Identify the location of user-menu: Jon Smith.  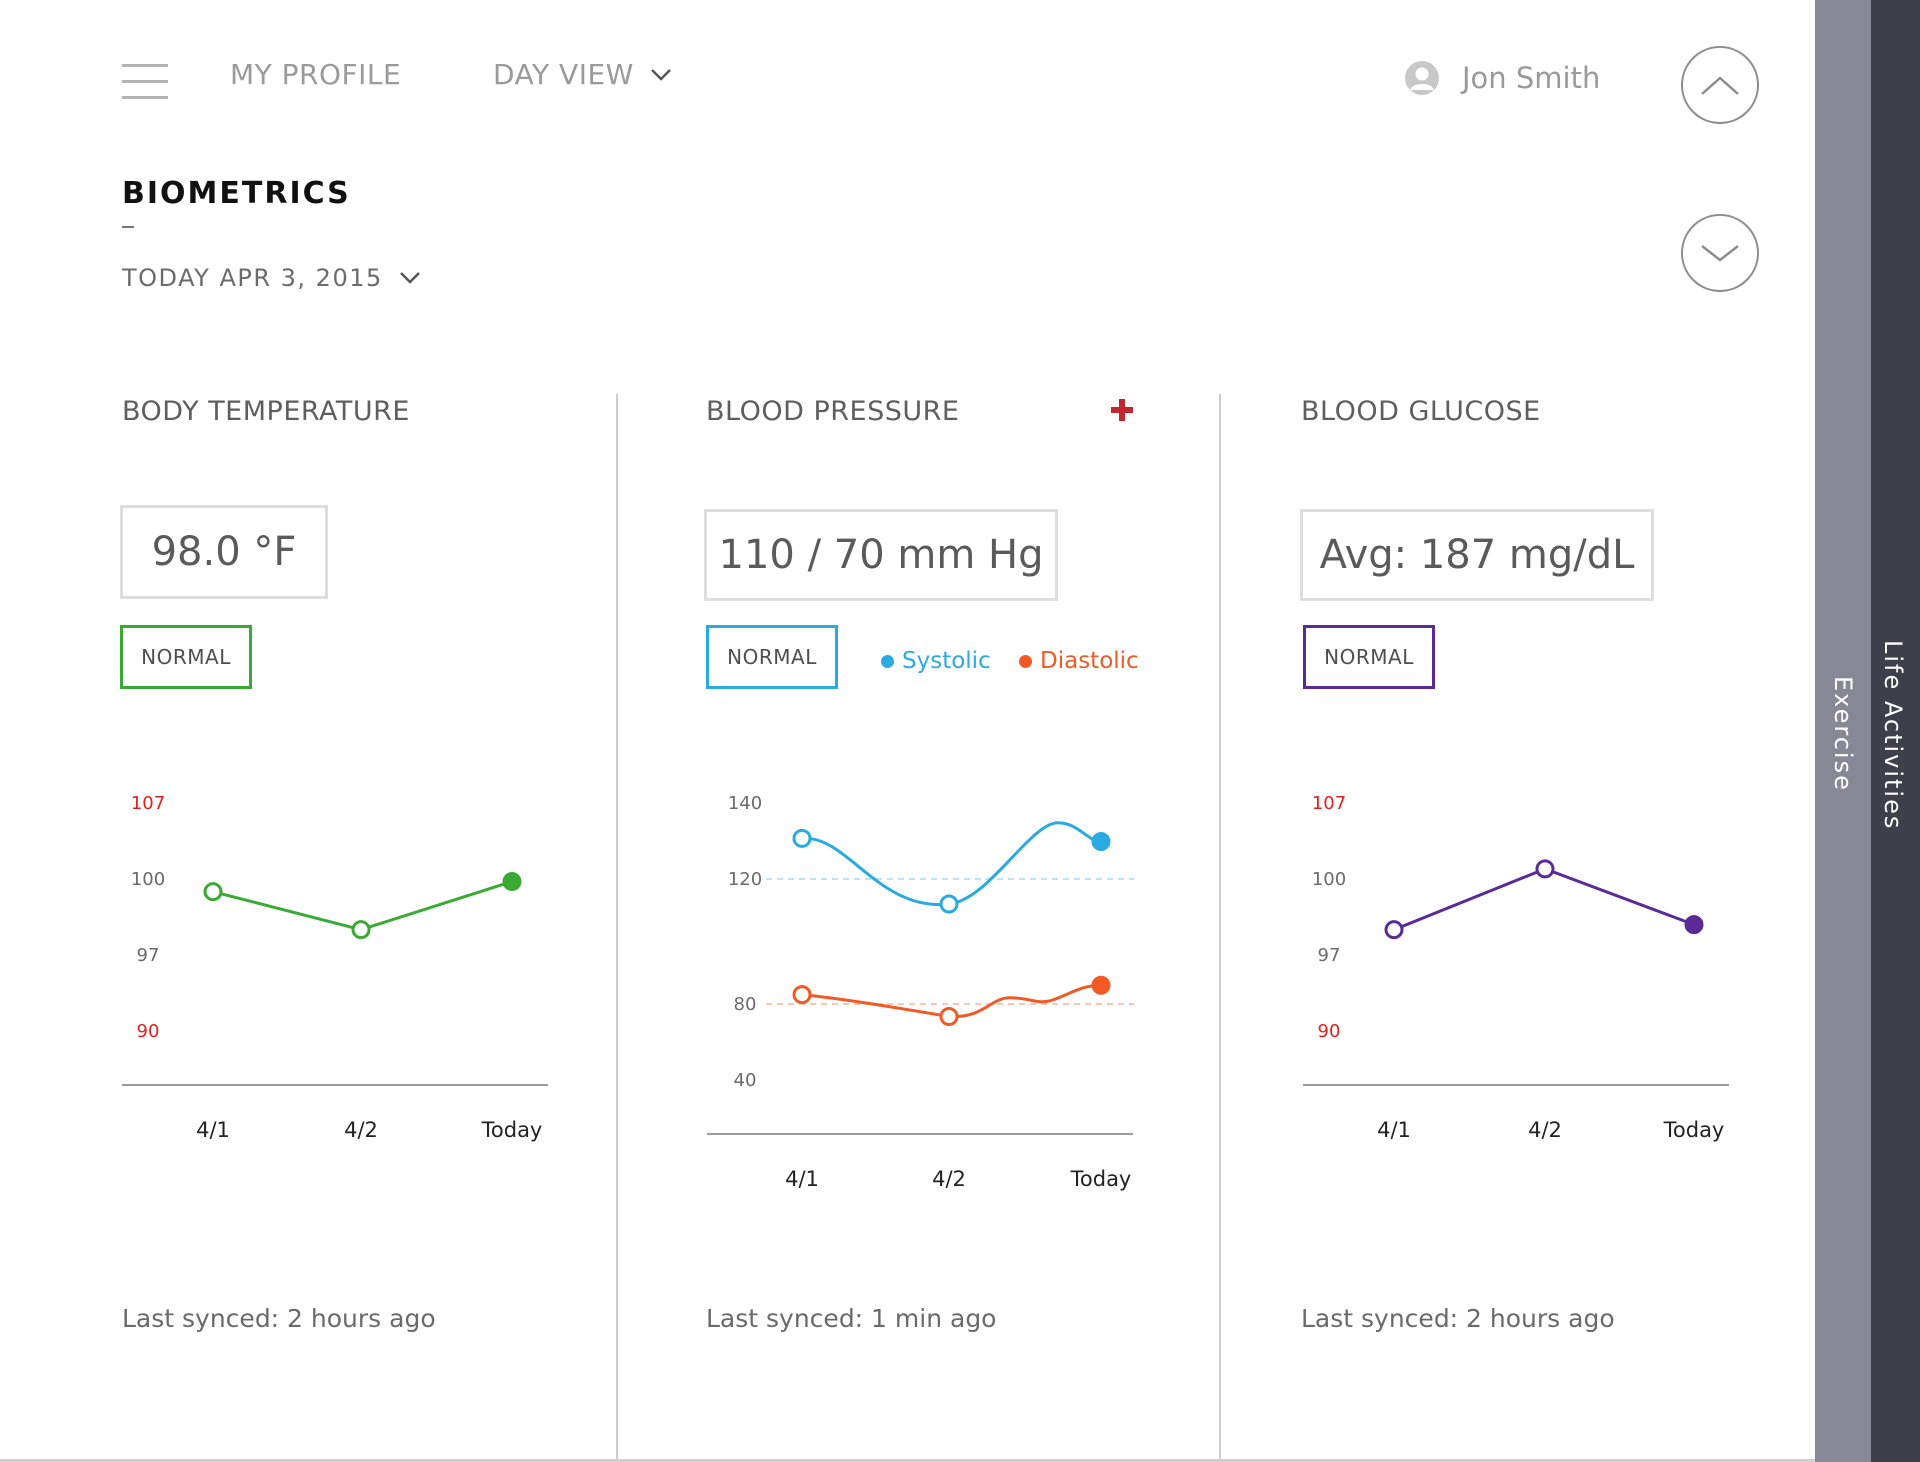
(1502, 78).